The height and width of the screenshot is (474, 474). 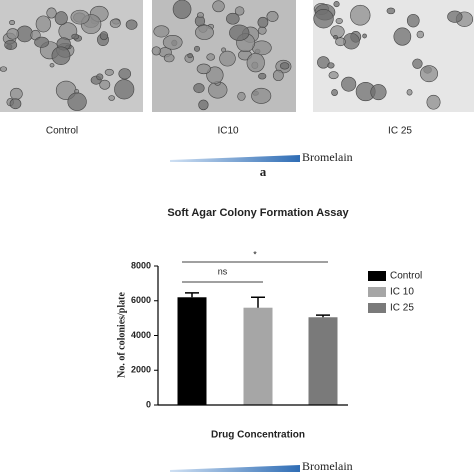 What do you see at coordinates (258, 213) in the screenshot?
I see `chart-title: Soft Agar Colony Formation Assay` at bounding box center [258, 213].